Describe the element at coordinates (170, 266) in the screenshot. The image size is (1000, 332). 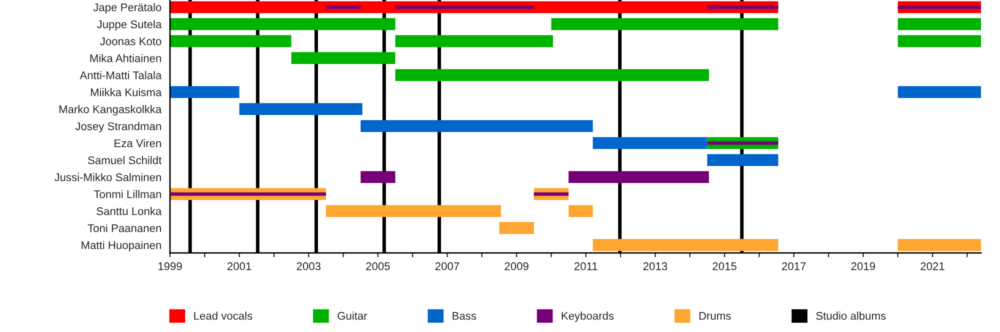
I see `x-tick-label: 1999` at that location.